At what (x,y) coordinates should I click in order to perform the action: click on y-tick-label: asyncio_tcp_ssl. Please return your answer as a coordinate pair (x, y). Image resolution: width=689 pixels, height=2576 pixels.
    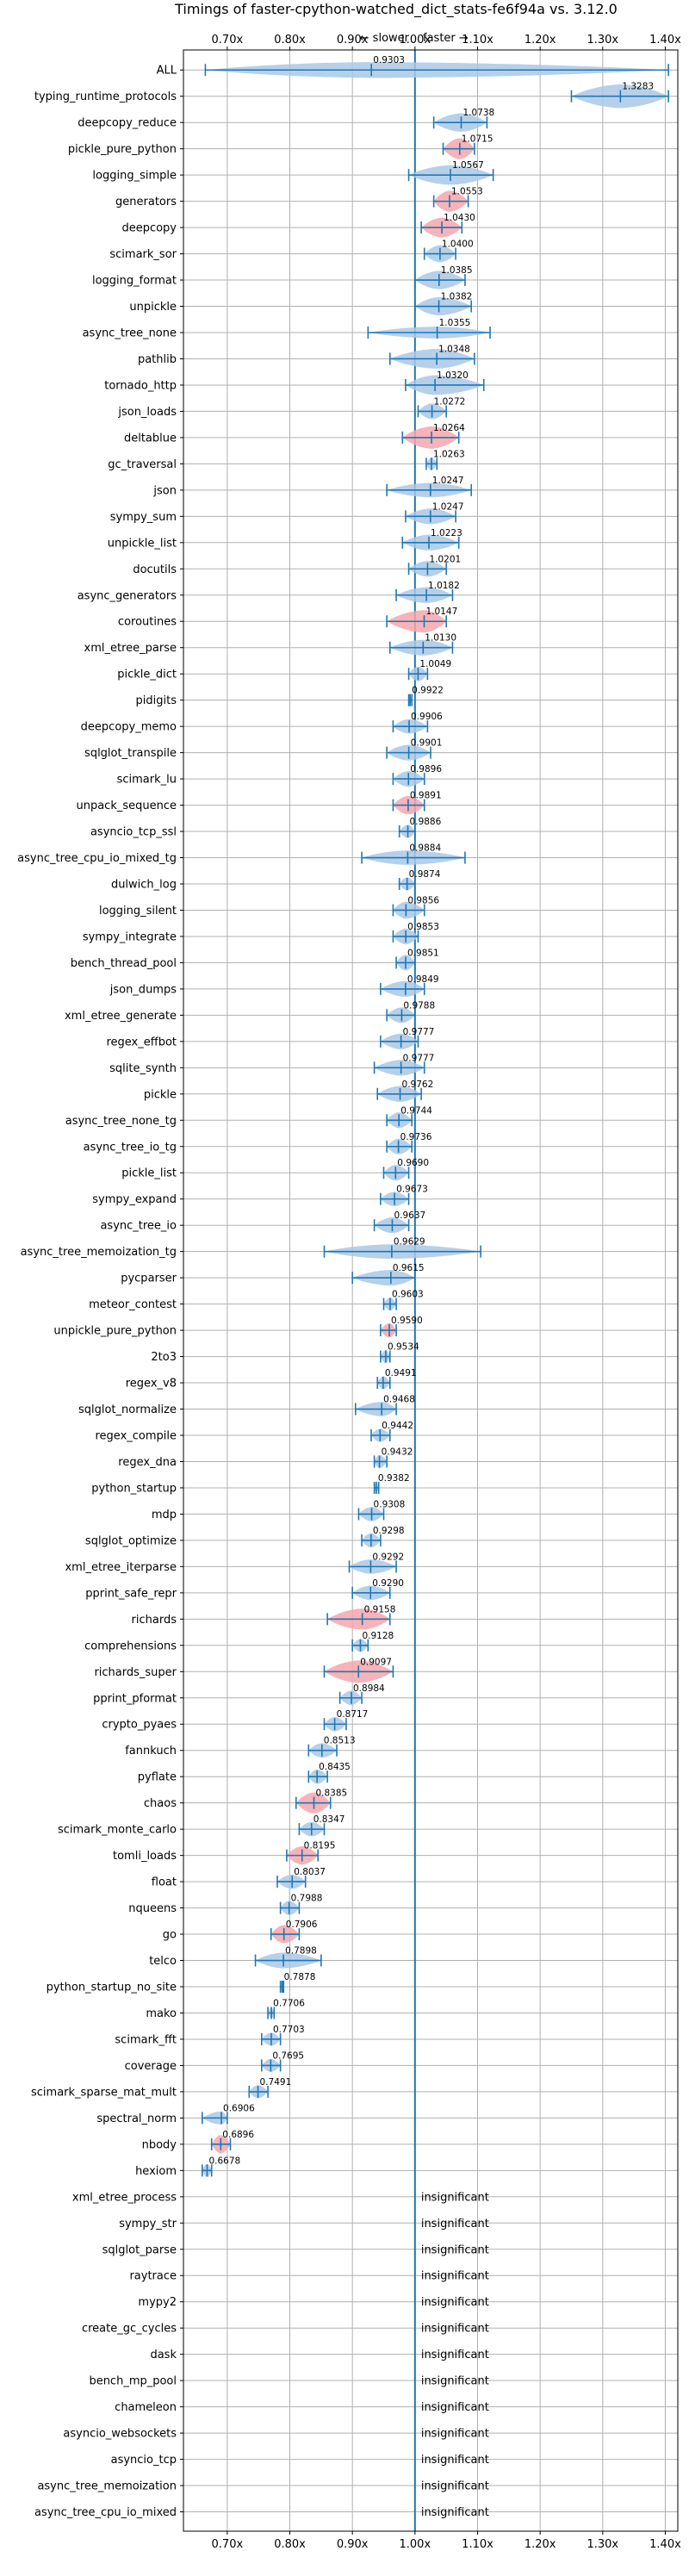
    Looking at the image, I should click on (133, 833).